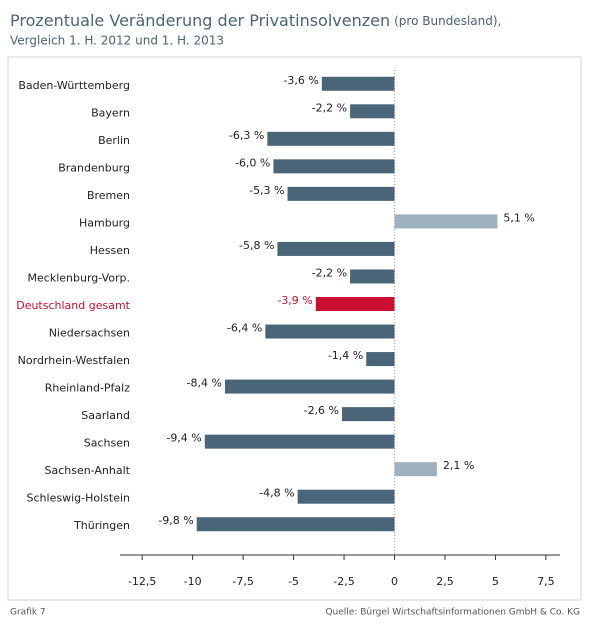 This screenshot has height=630, width=590. I want to click on value-label: -5,8 %, so click(256, 245).